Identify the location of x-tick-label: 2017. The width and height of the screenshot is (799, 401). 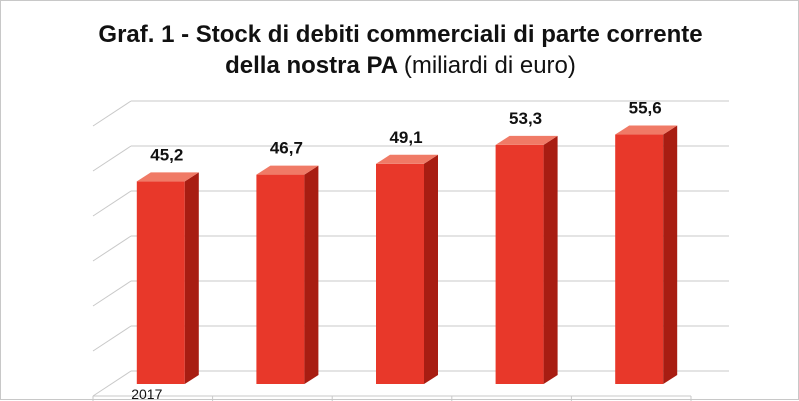
(146, 393).